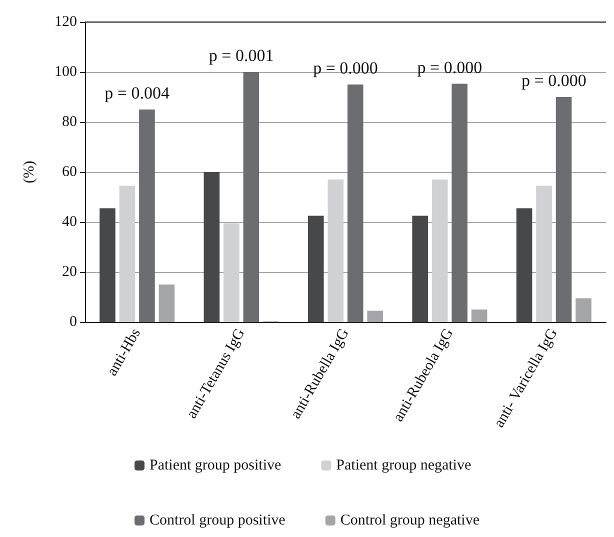 This screenshot has width=614, height=537. Describe the element at coordinates (30, 172) in the screenshot. I see `y-axis-title: (%)` at that location.